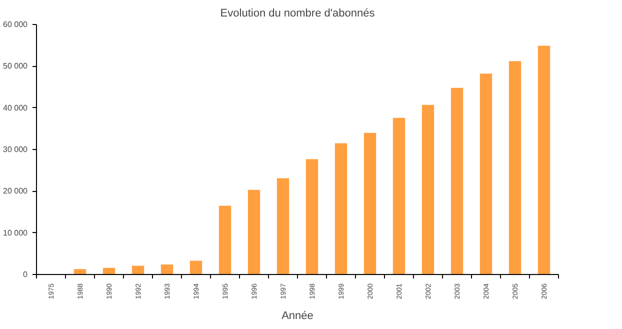  I want to click on y-tick-label: 10 000, so click(15, 233).